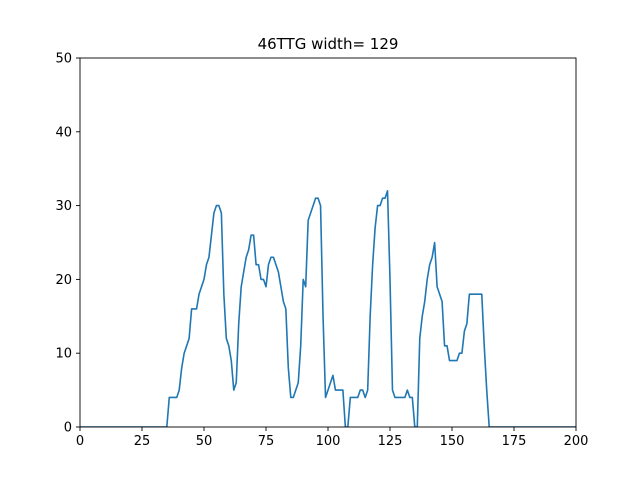 Image resolution: width=640 pixels, height=480 pixels. I want to click on y-tick-label: 20, so click(63, 280).